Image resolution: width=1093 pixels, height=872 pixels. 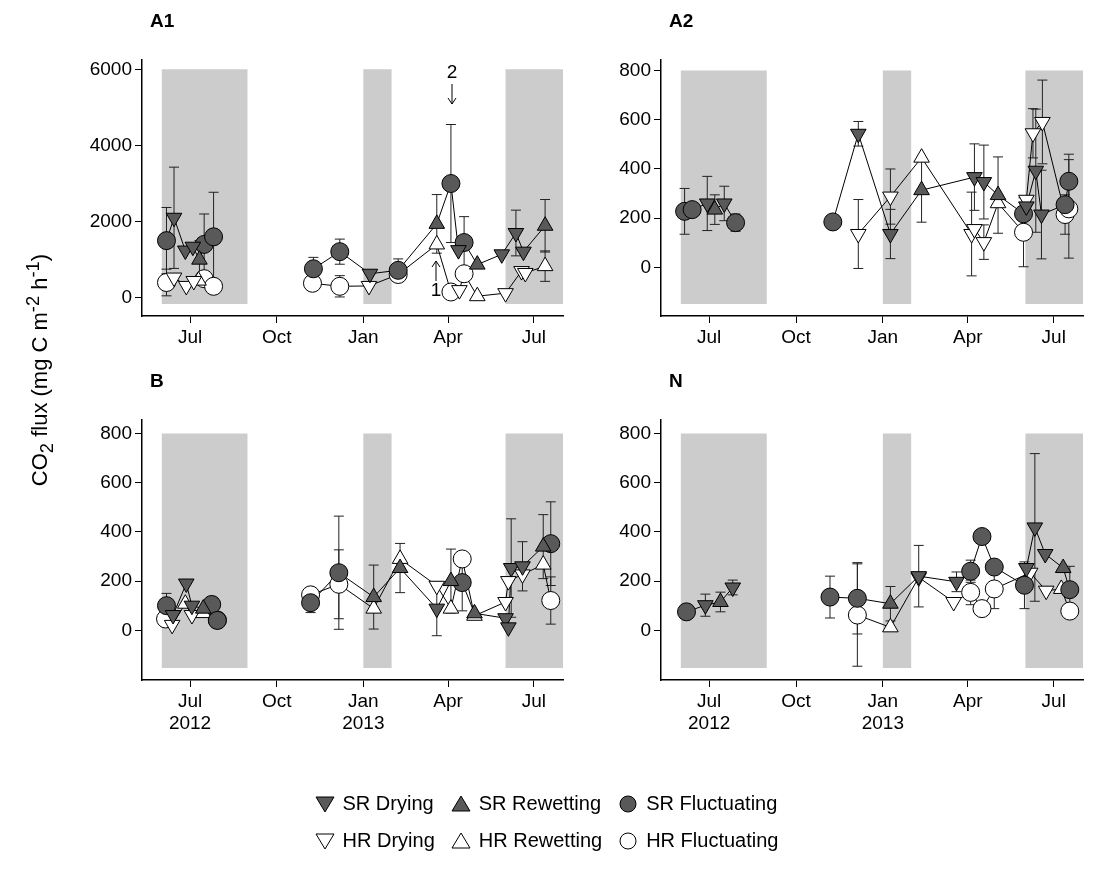 I want to click on legend-label: SR Rewetting, so click(x=540, y=803).